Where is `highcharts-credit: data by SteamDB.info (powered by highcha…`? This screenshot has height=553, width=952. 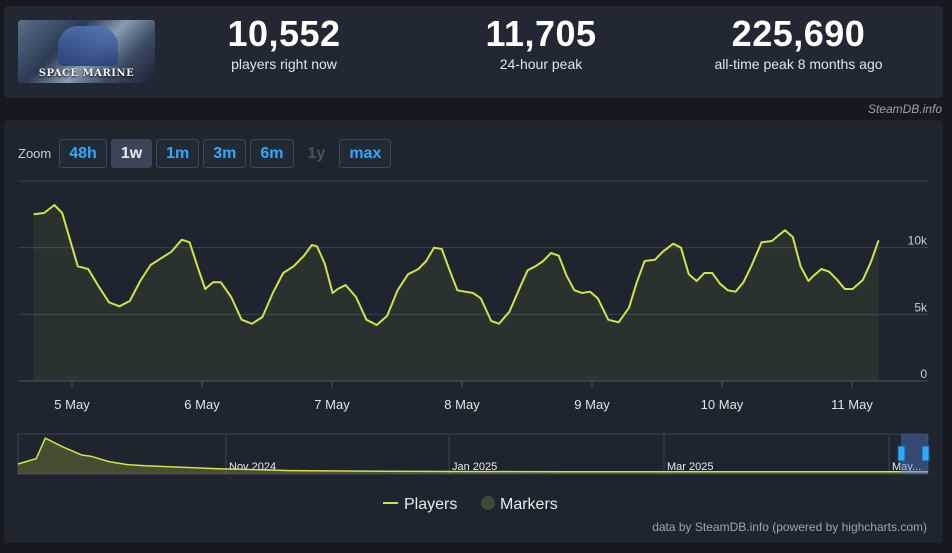 highcharts-credit: data by SteamDB.info (powered by highcha… is located at coordinates (789, 527).